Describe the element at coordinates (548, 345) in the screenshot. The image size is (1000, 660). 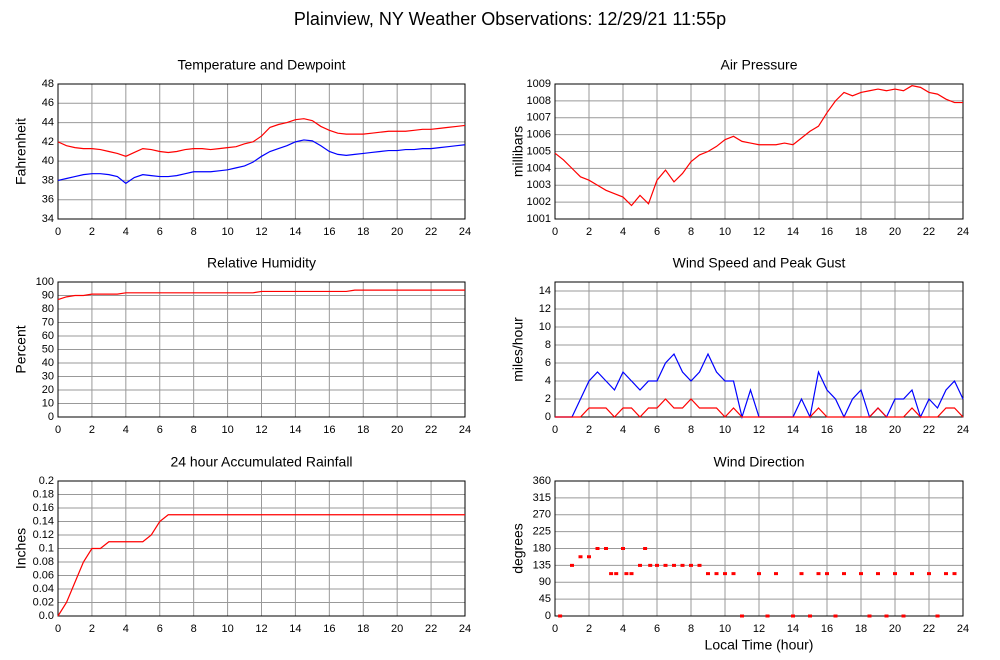
I see `y-tick-label: 8` at that location.